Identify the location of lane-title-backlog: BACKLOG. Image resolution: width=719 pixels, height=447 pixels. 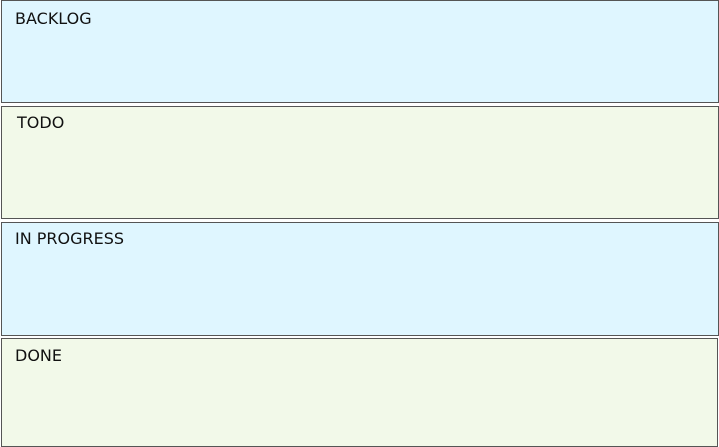
(53, 18).